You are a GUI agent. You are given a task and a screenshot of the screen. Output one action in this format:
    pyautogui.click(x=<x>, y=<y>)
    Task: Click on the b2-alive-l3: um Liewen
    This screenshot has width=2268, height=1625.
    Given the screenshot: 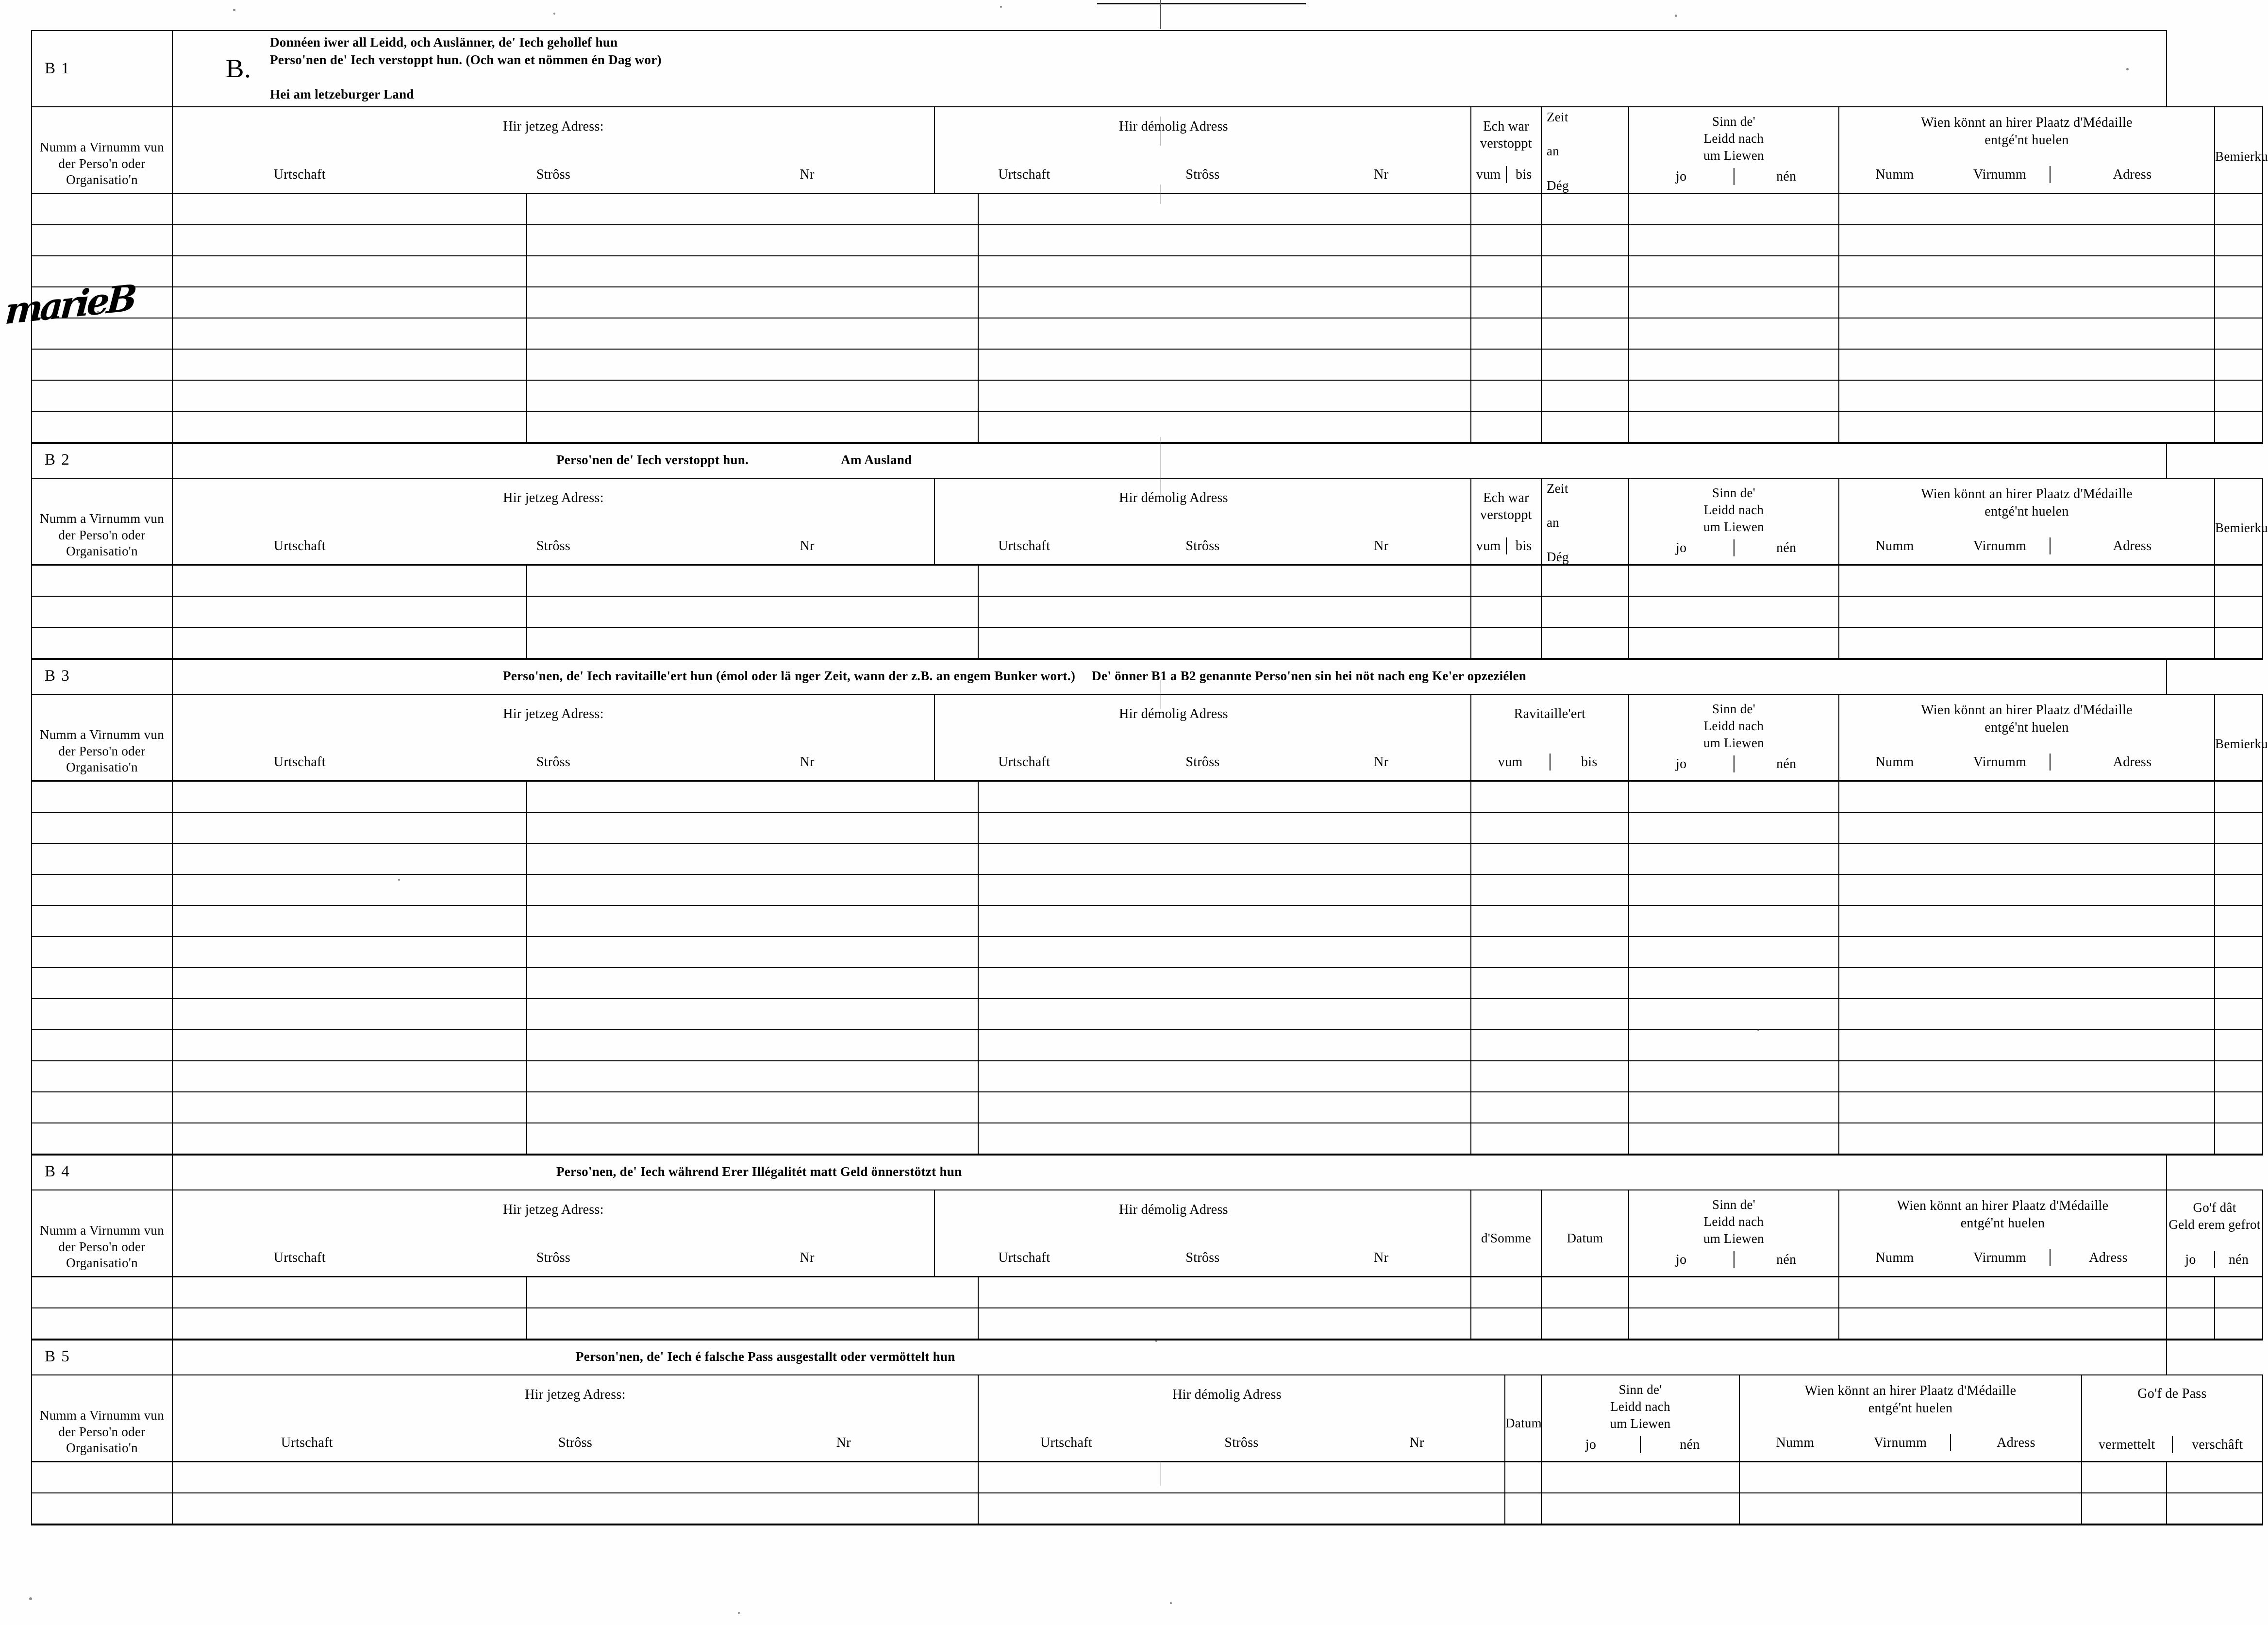 What is the action you would take?
    pyautogui.click(x=1733, y=527)
    